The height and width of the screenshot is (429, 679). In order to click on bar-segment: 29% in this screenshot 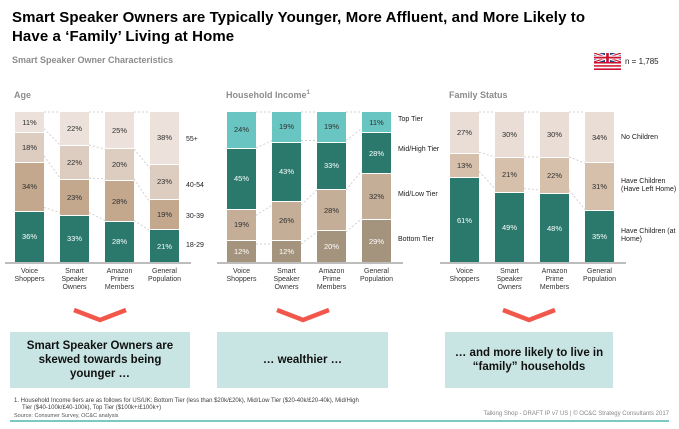, I will do `click(376, 240)`.